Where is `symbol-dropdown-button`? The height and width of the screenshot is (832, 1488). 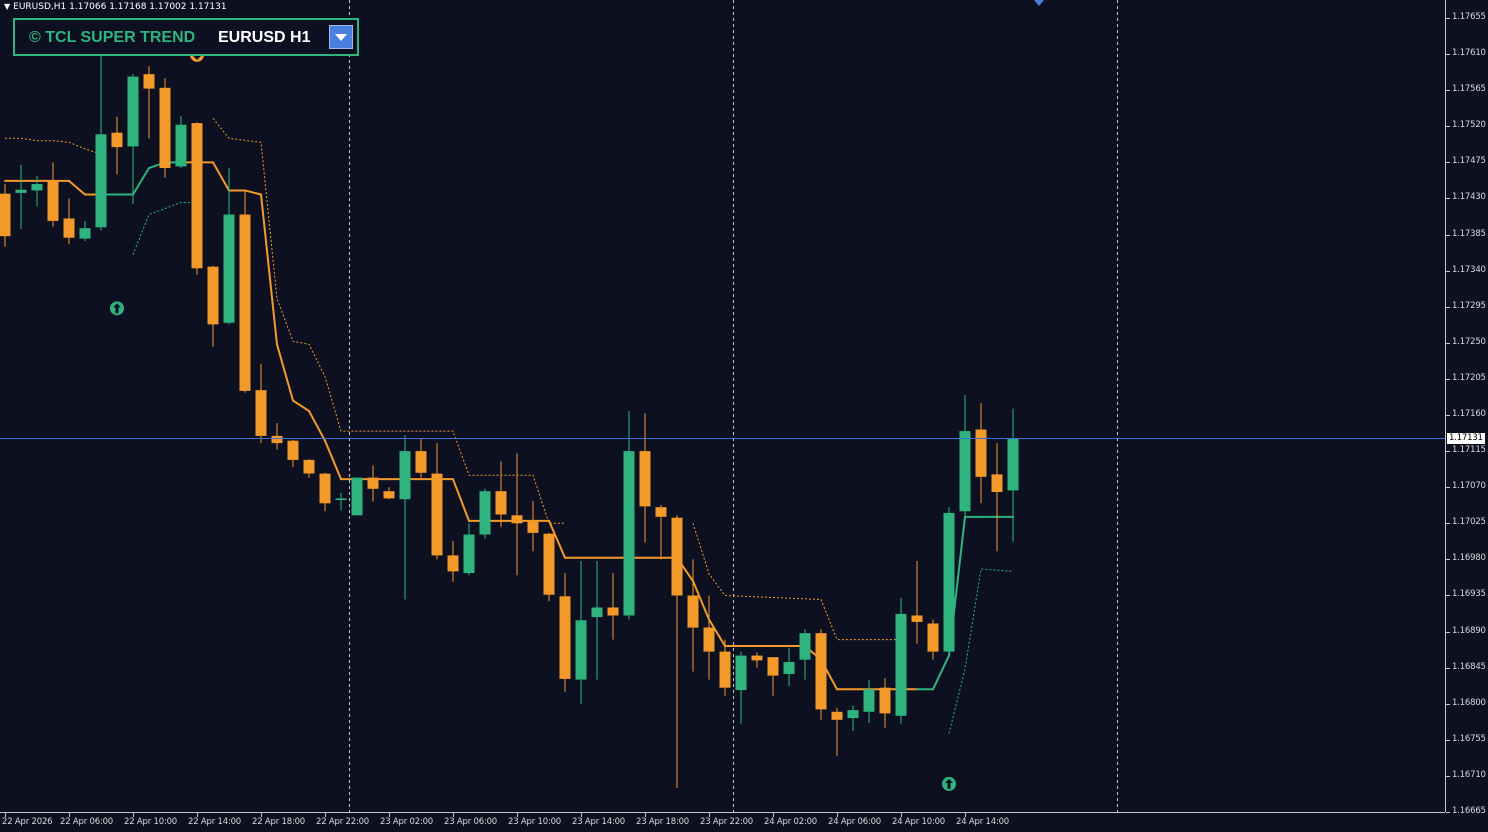 symbol-dropdown-button is located at coordinates (341, 37).